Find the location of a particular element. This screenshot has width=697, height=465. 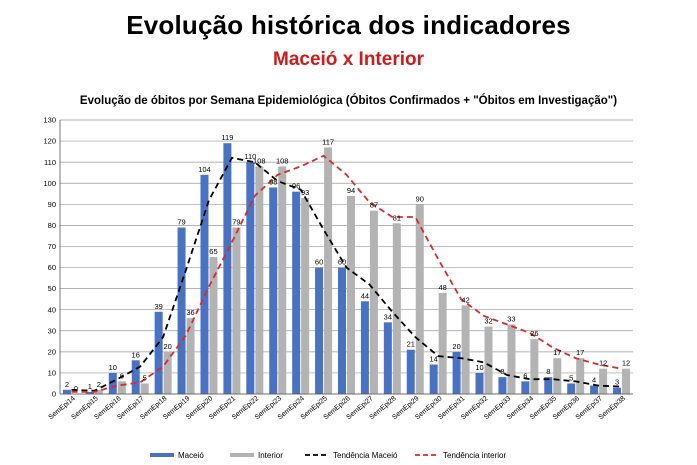

data-label-maceio: 39 is located at coordinates (158, 306).